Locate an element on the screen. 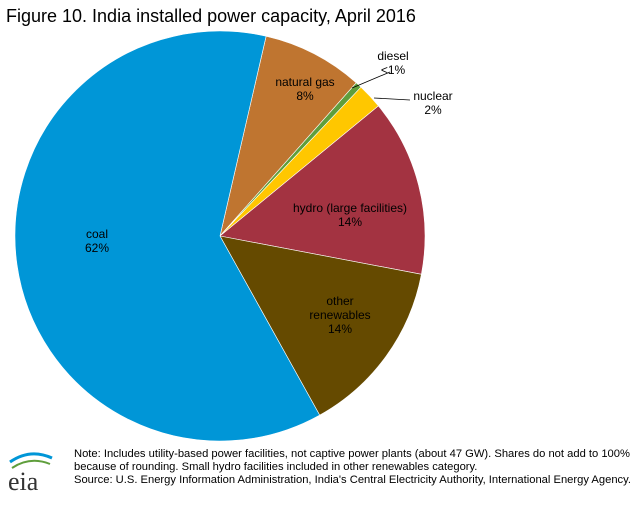  slice-label-line: diesel is located at coordinates (392, 56).